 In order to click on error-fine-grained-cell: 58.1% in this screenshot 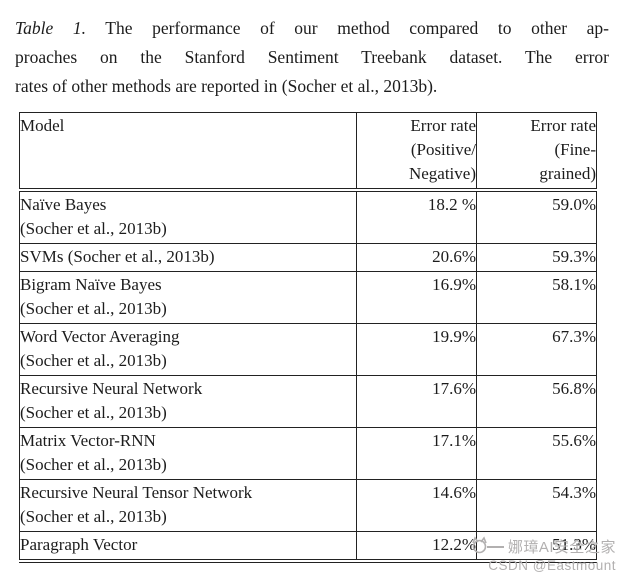, I will do `click(536, 297)`.